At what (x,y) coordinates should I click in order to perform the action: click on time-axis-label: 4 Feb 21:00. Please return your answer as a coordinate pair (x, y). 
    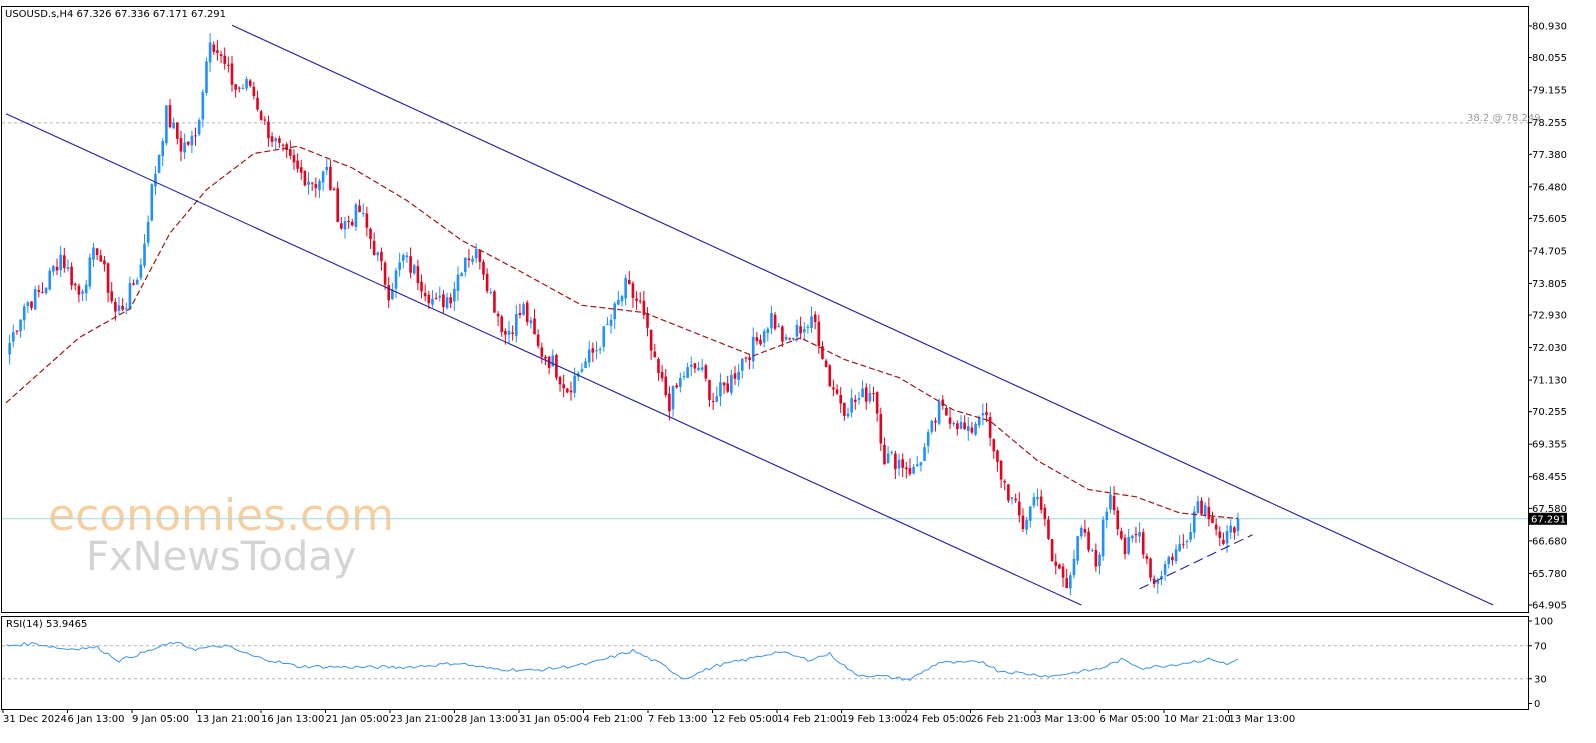
    Looking at the image, I should click on (613, 719).